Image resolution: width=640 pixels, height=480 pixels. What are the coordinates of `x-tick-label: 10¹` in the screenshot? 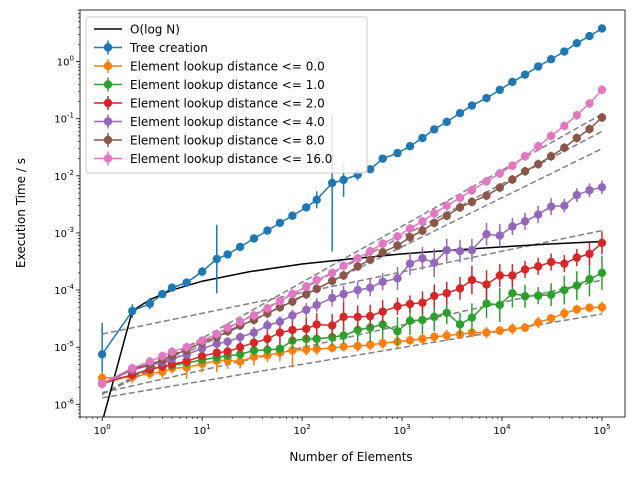 It's located at (202, 430).